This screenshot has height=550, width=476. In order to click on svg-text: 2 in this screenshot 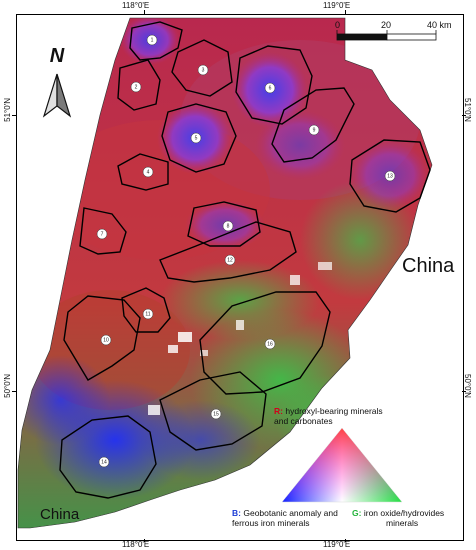, I will do `click(136, 87)`.